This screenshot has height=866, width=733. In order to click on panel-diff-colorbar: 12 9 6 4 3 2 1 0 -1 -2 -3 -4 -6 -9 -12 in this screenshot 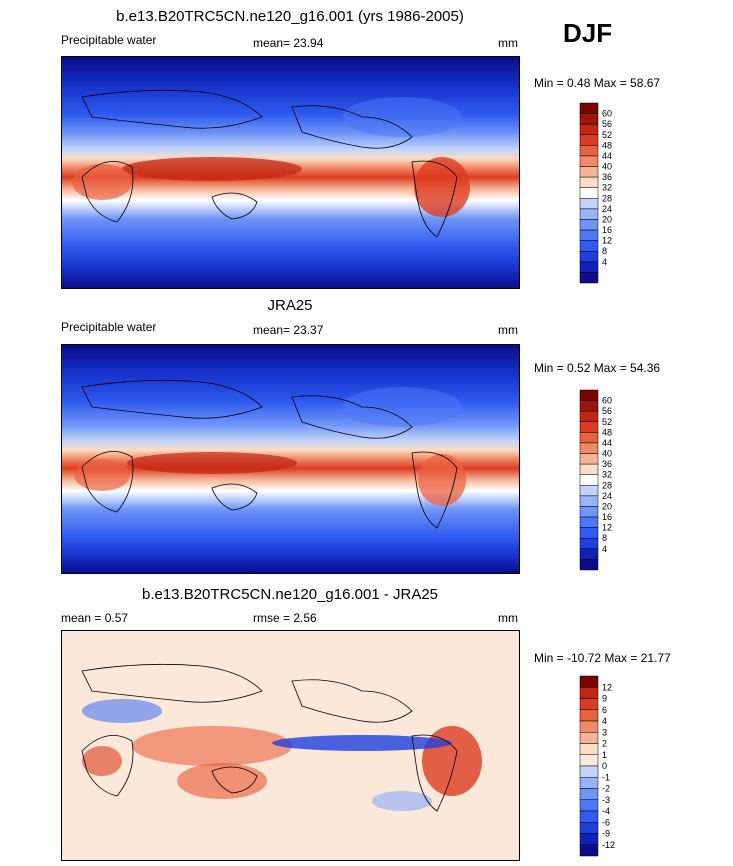, I will do `click(609, 766)`.